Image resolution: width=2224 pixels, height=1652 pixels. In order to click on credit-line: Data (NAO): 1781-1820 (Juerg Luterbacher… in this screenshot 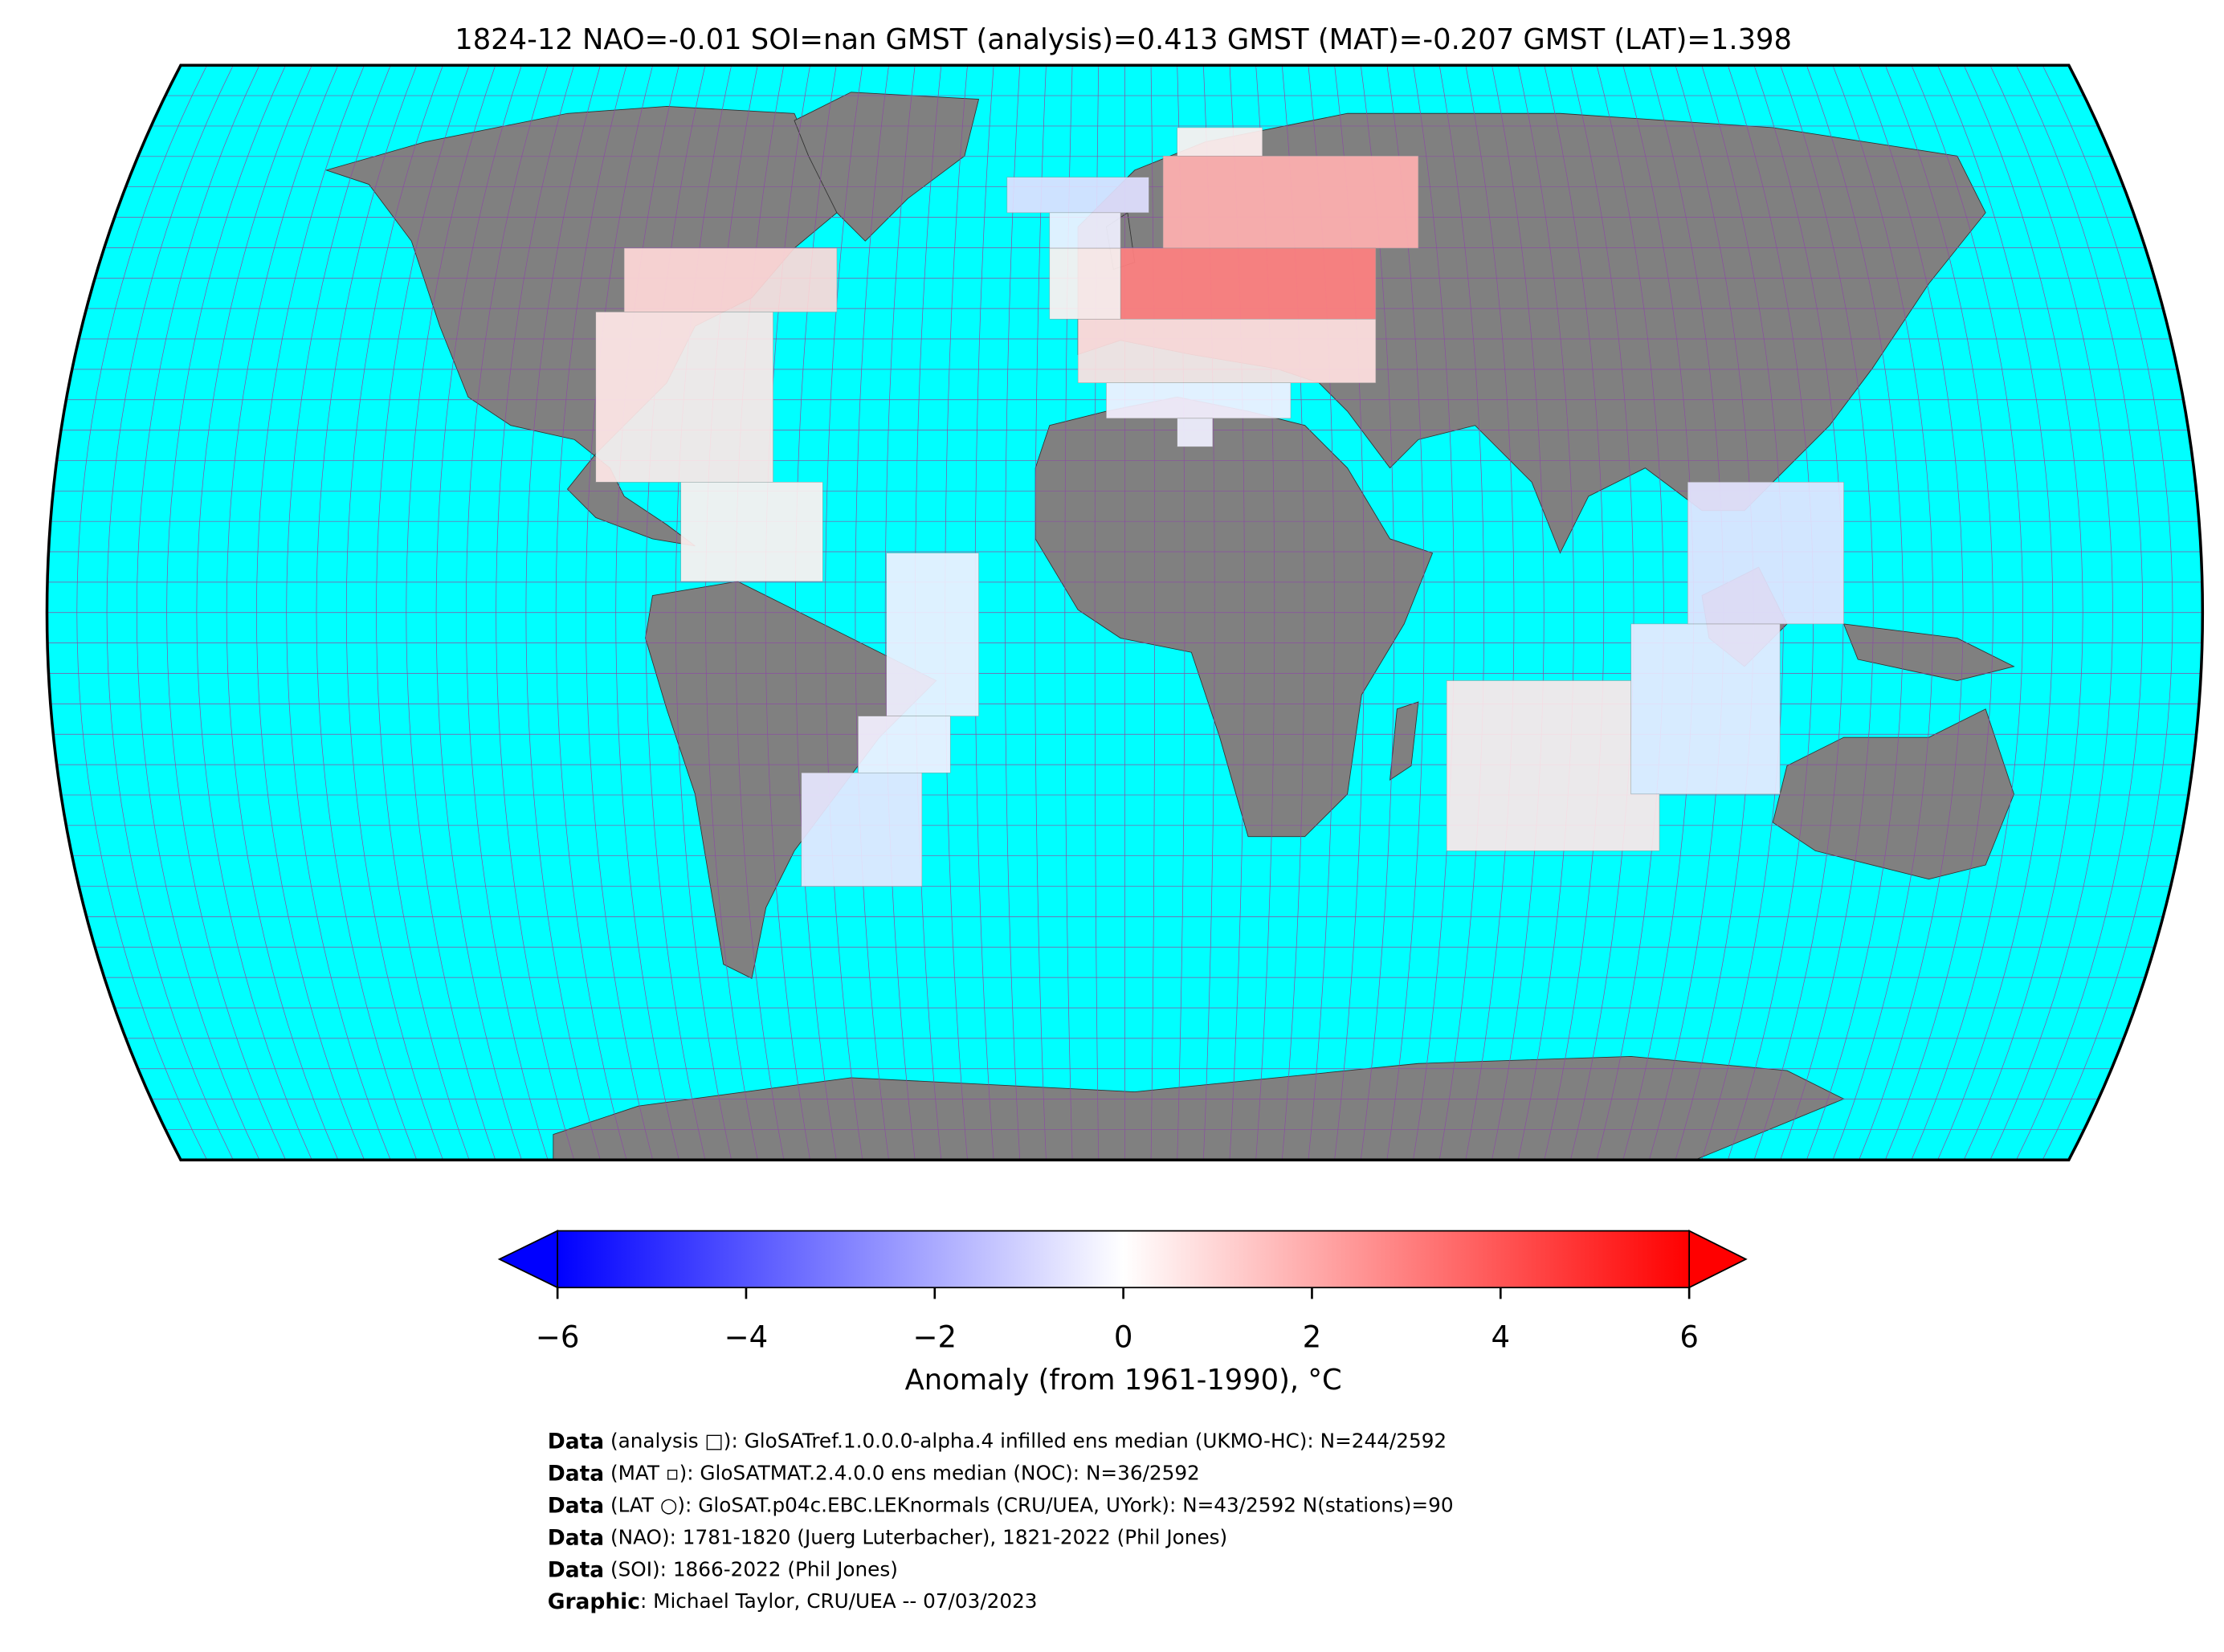, I will do `click(888, 1537)`.